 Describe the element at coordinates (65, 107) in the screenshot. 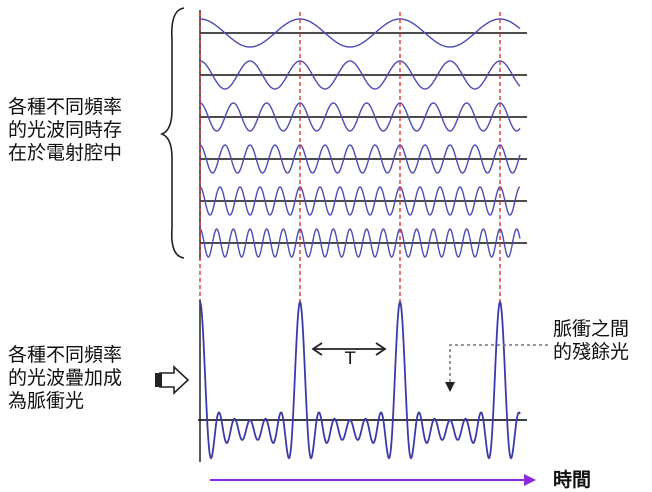

I see `coexist-line-1: 各種不同頻率` at that location.